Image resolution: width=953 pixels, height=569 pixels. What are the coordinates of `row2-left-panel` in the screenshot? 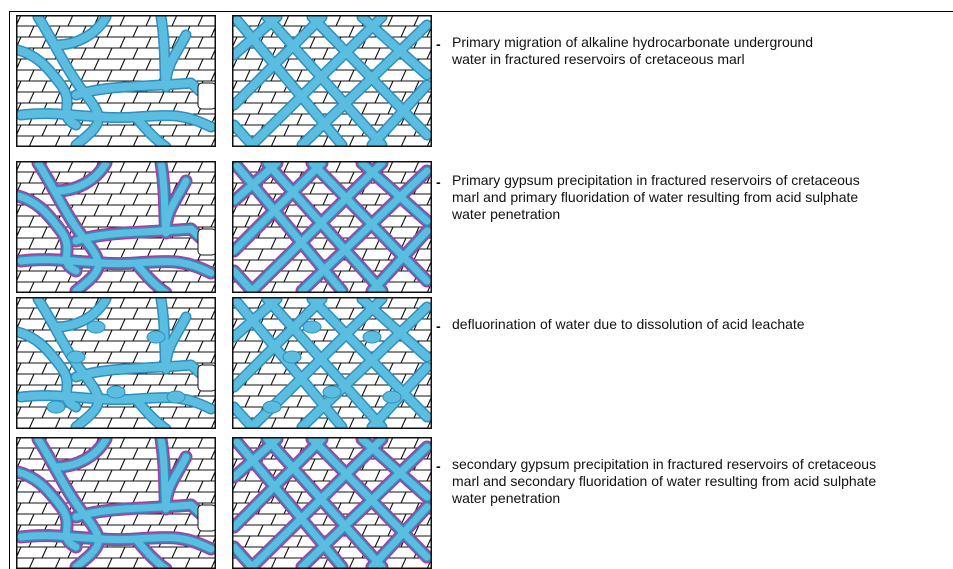 It's located at (116, 227).